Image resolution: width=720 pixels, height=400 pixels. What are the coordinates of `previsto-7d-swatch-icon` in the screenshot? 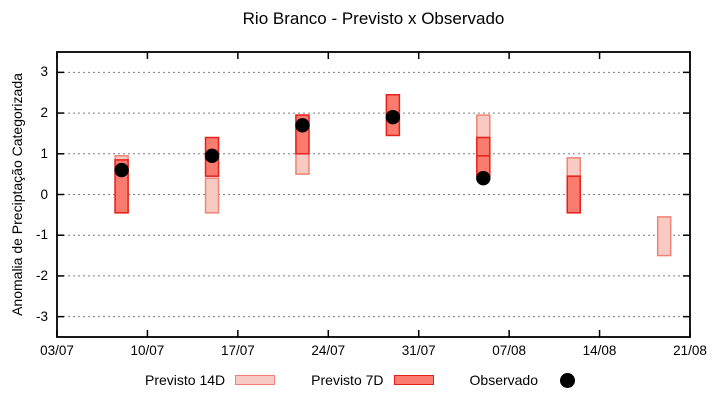 It's located at (413, 380).